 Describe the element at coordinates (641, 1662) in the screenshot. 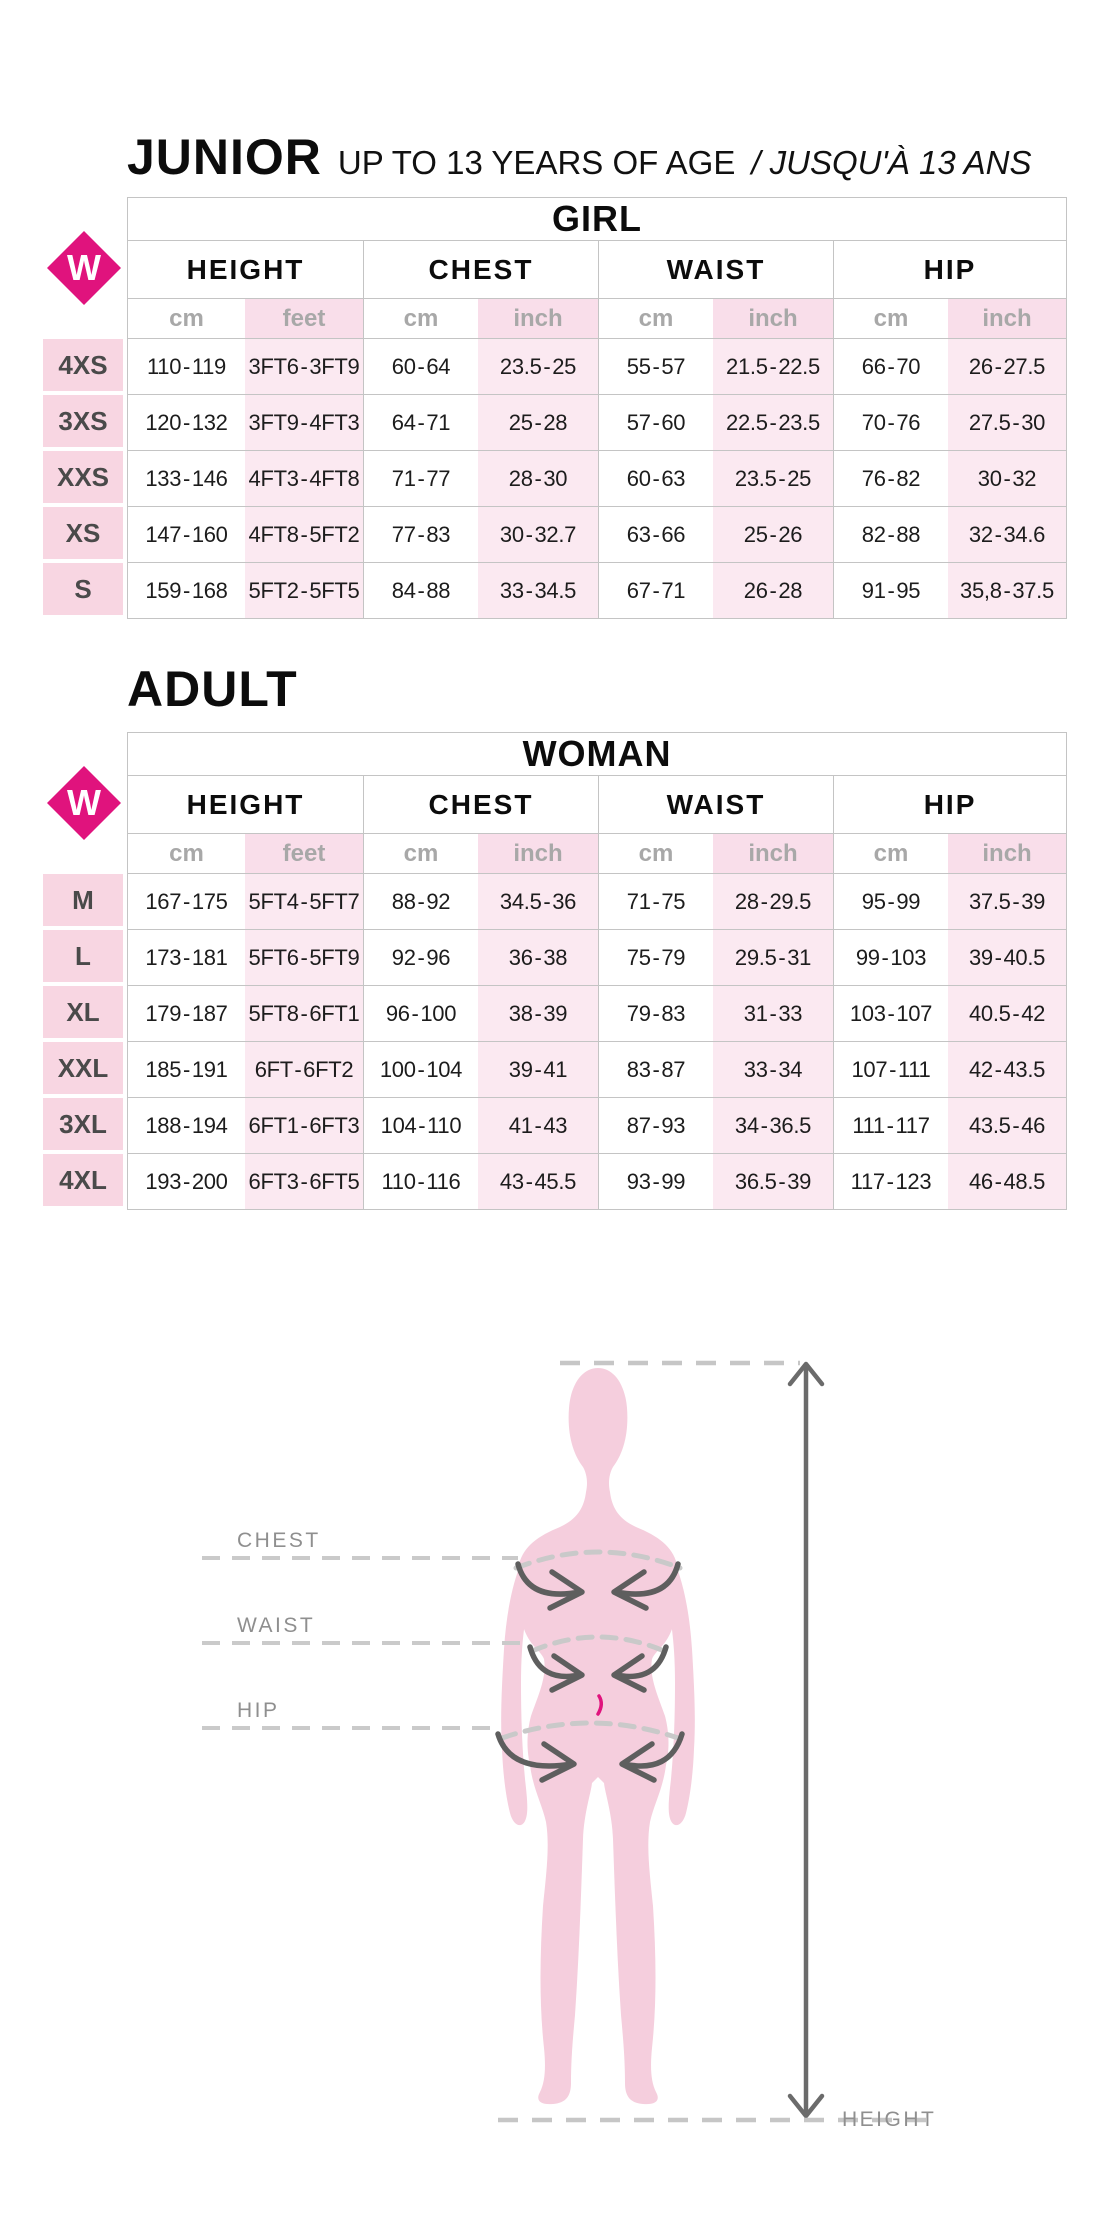

I see `waist-arrow-right` at that location.